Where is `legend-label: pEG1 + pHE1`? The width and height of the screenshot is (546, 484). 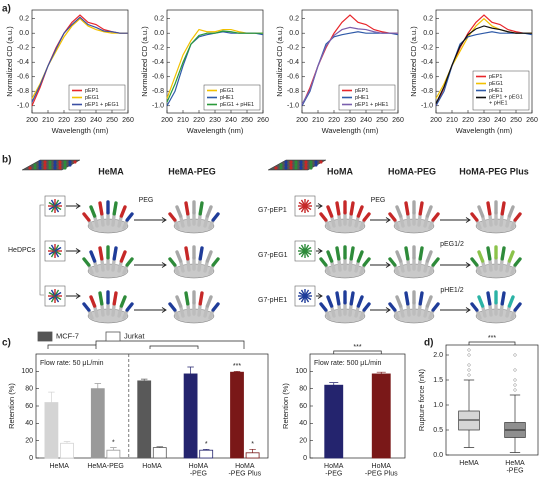
legend-label: pEG1 + pHE1 is located at coordinates (237, 105).